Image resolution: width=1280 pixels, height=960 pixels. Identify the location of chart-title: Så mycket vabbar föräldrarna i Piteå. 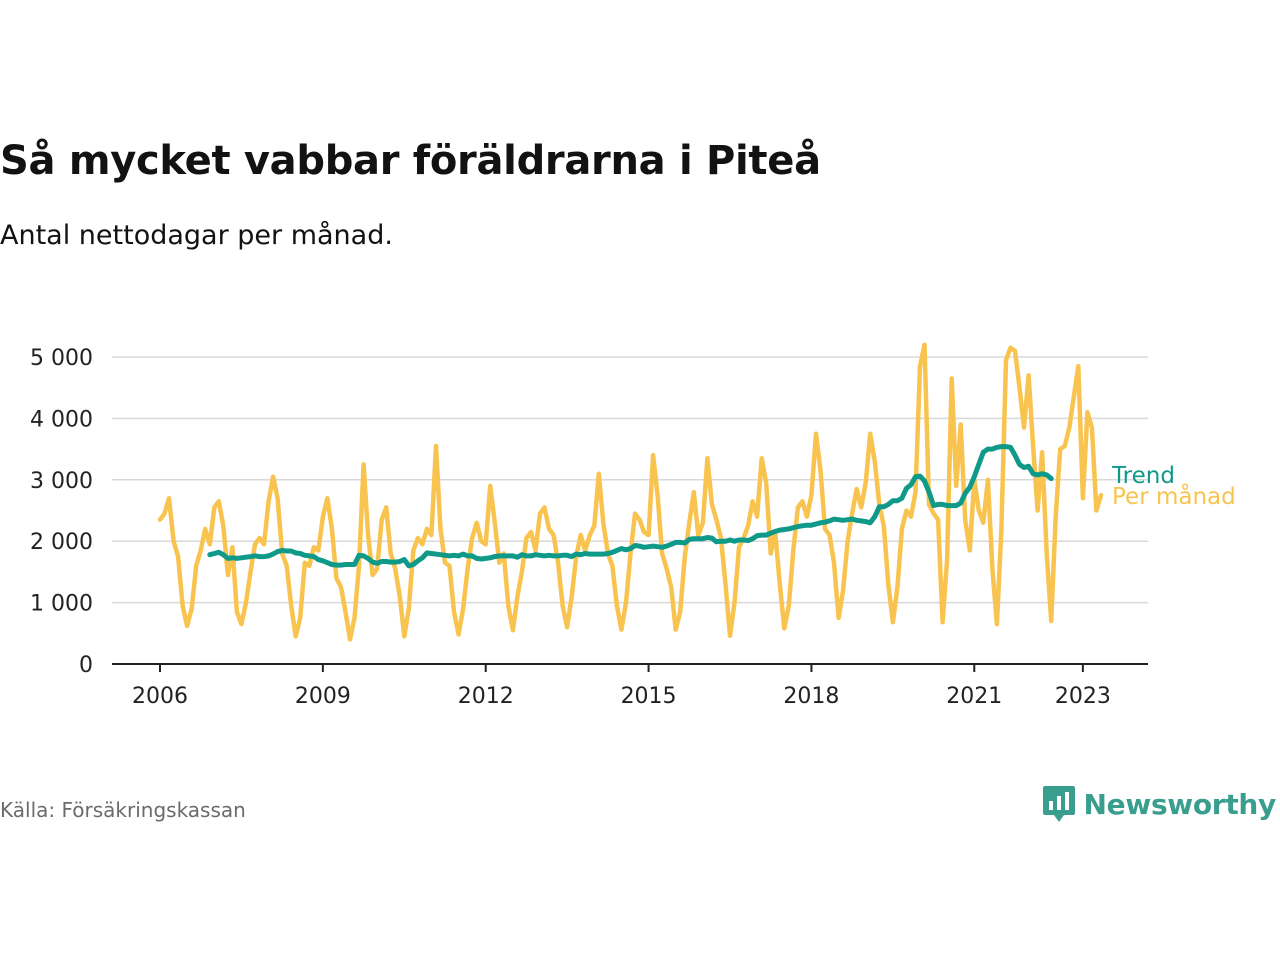
(410, 161).